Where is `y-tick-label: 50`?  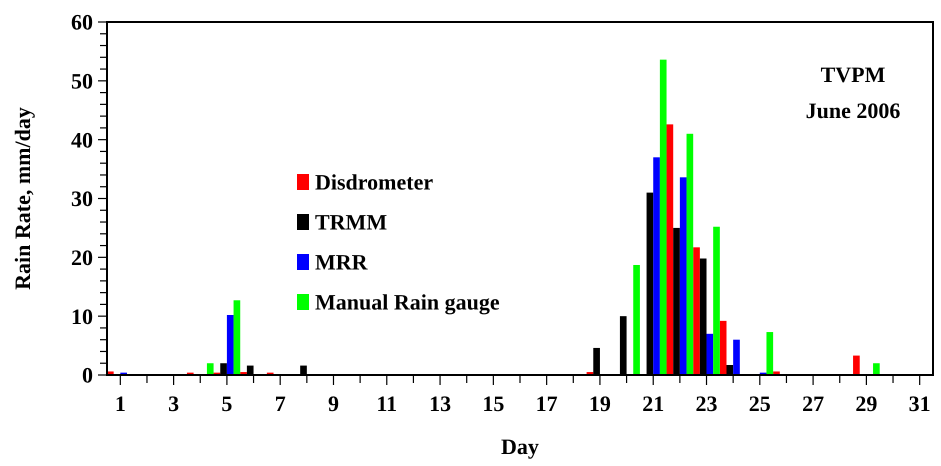 y-tick-label: 50 is located at coordinates (82, 81).